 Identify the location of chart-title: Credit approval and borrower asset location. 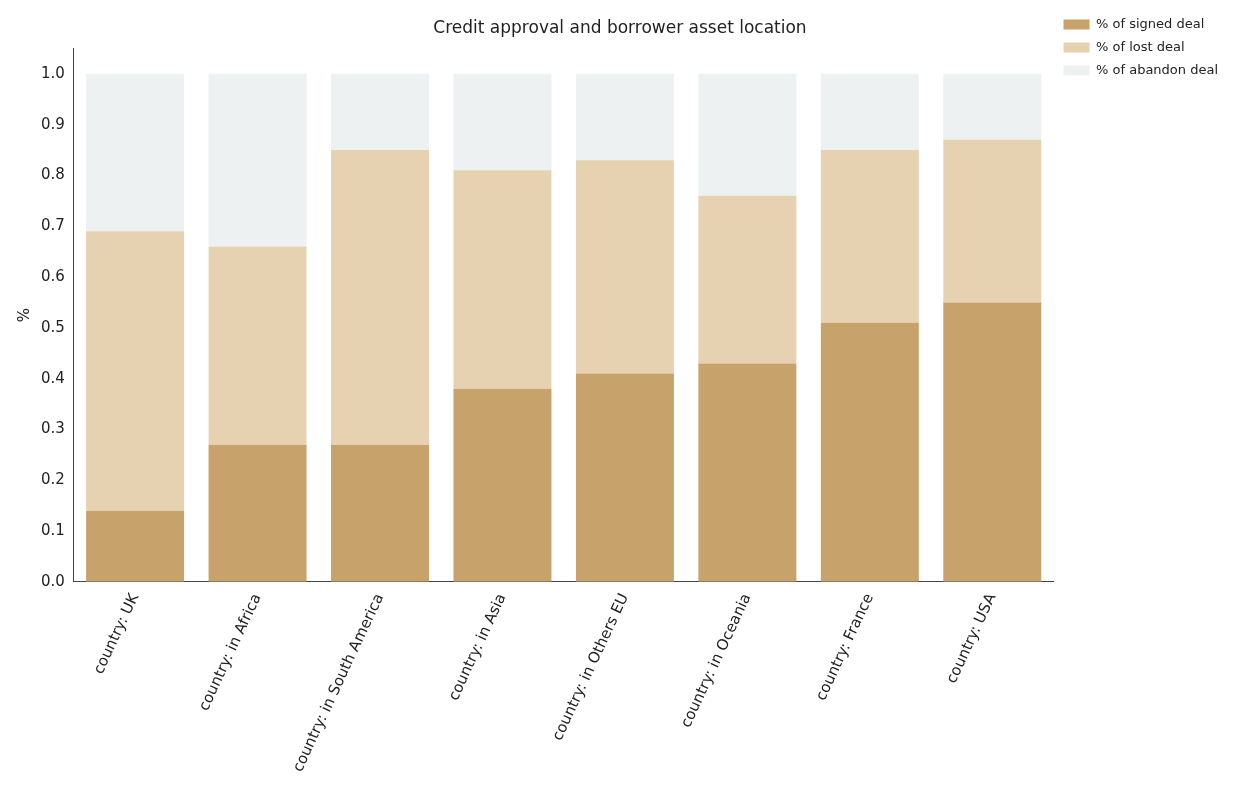
(620, 26).